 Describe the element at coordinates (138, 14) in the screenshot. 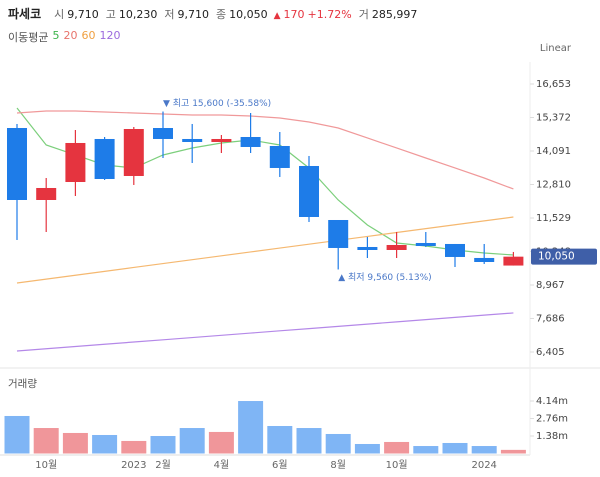

I see `value: 10,230` at that location.